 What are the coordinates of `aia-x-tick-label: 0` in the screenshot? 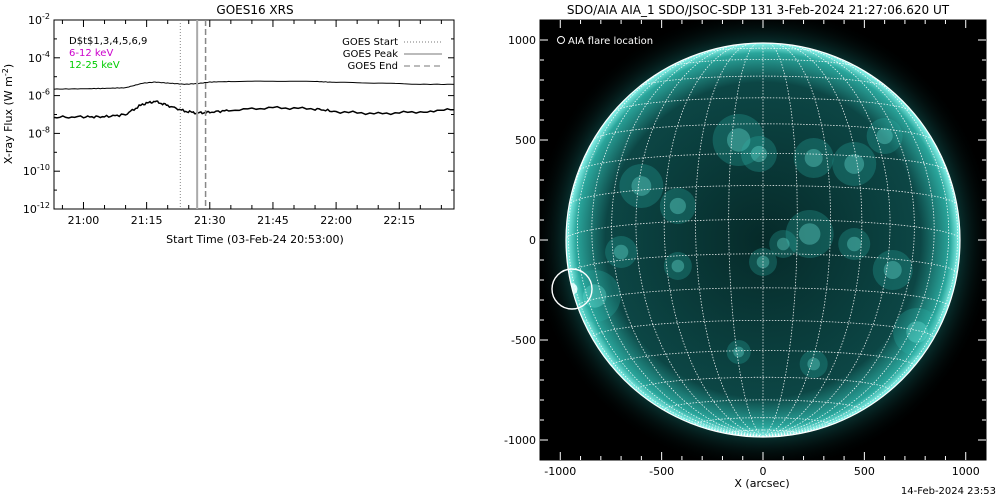 It's located at (763, 471).